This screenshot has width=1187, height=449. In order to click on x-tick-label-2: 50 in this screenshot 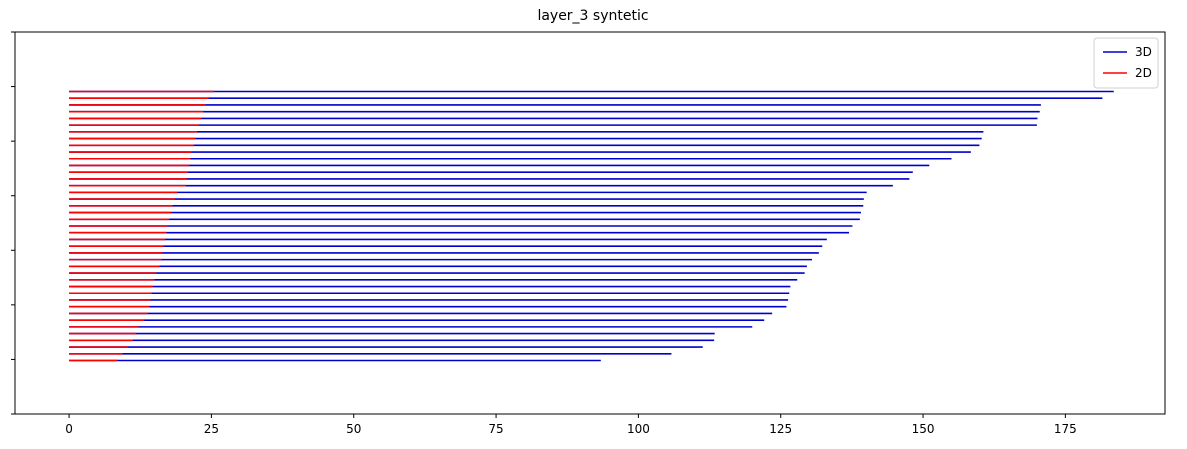, I will do `click(353, 429)`.